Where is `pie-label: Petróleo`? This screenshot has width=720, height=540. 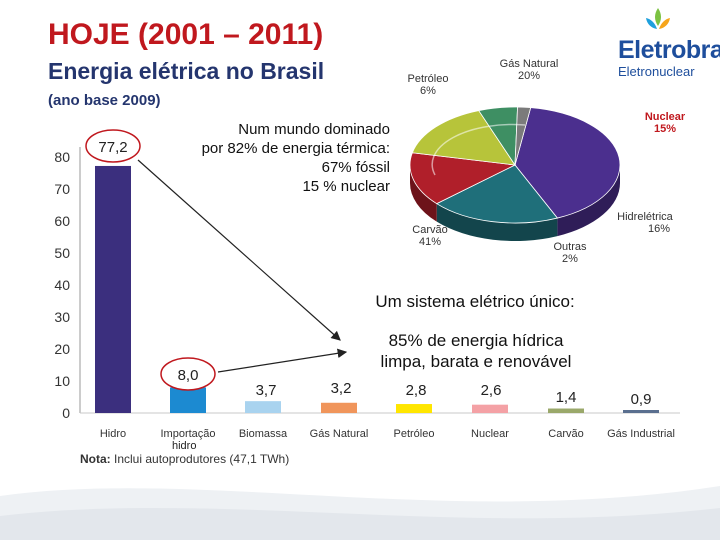
pie-label: Petróleo is located at coordinates (428, 79).